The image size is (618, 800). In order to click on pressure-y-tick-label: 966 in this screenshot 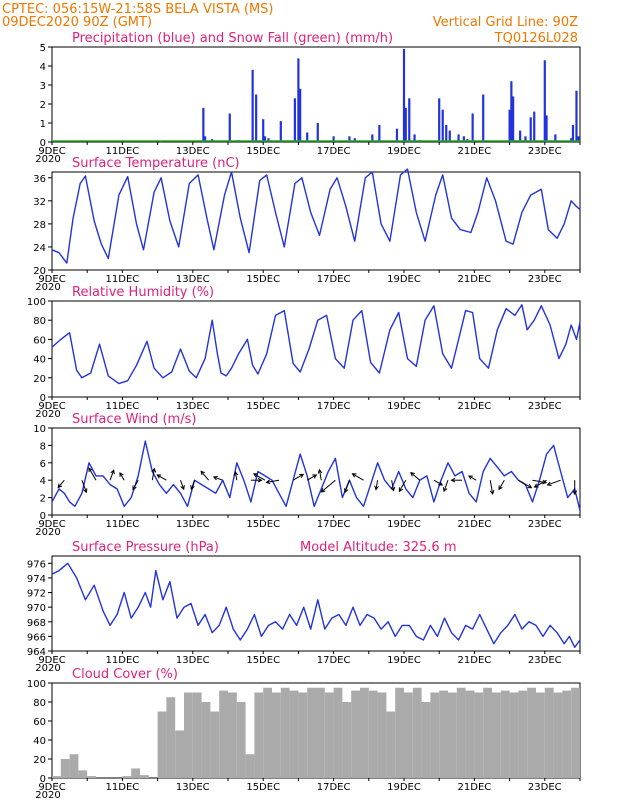, I will do `click(36, 637)`.